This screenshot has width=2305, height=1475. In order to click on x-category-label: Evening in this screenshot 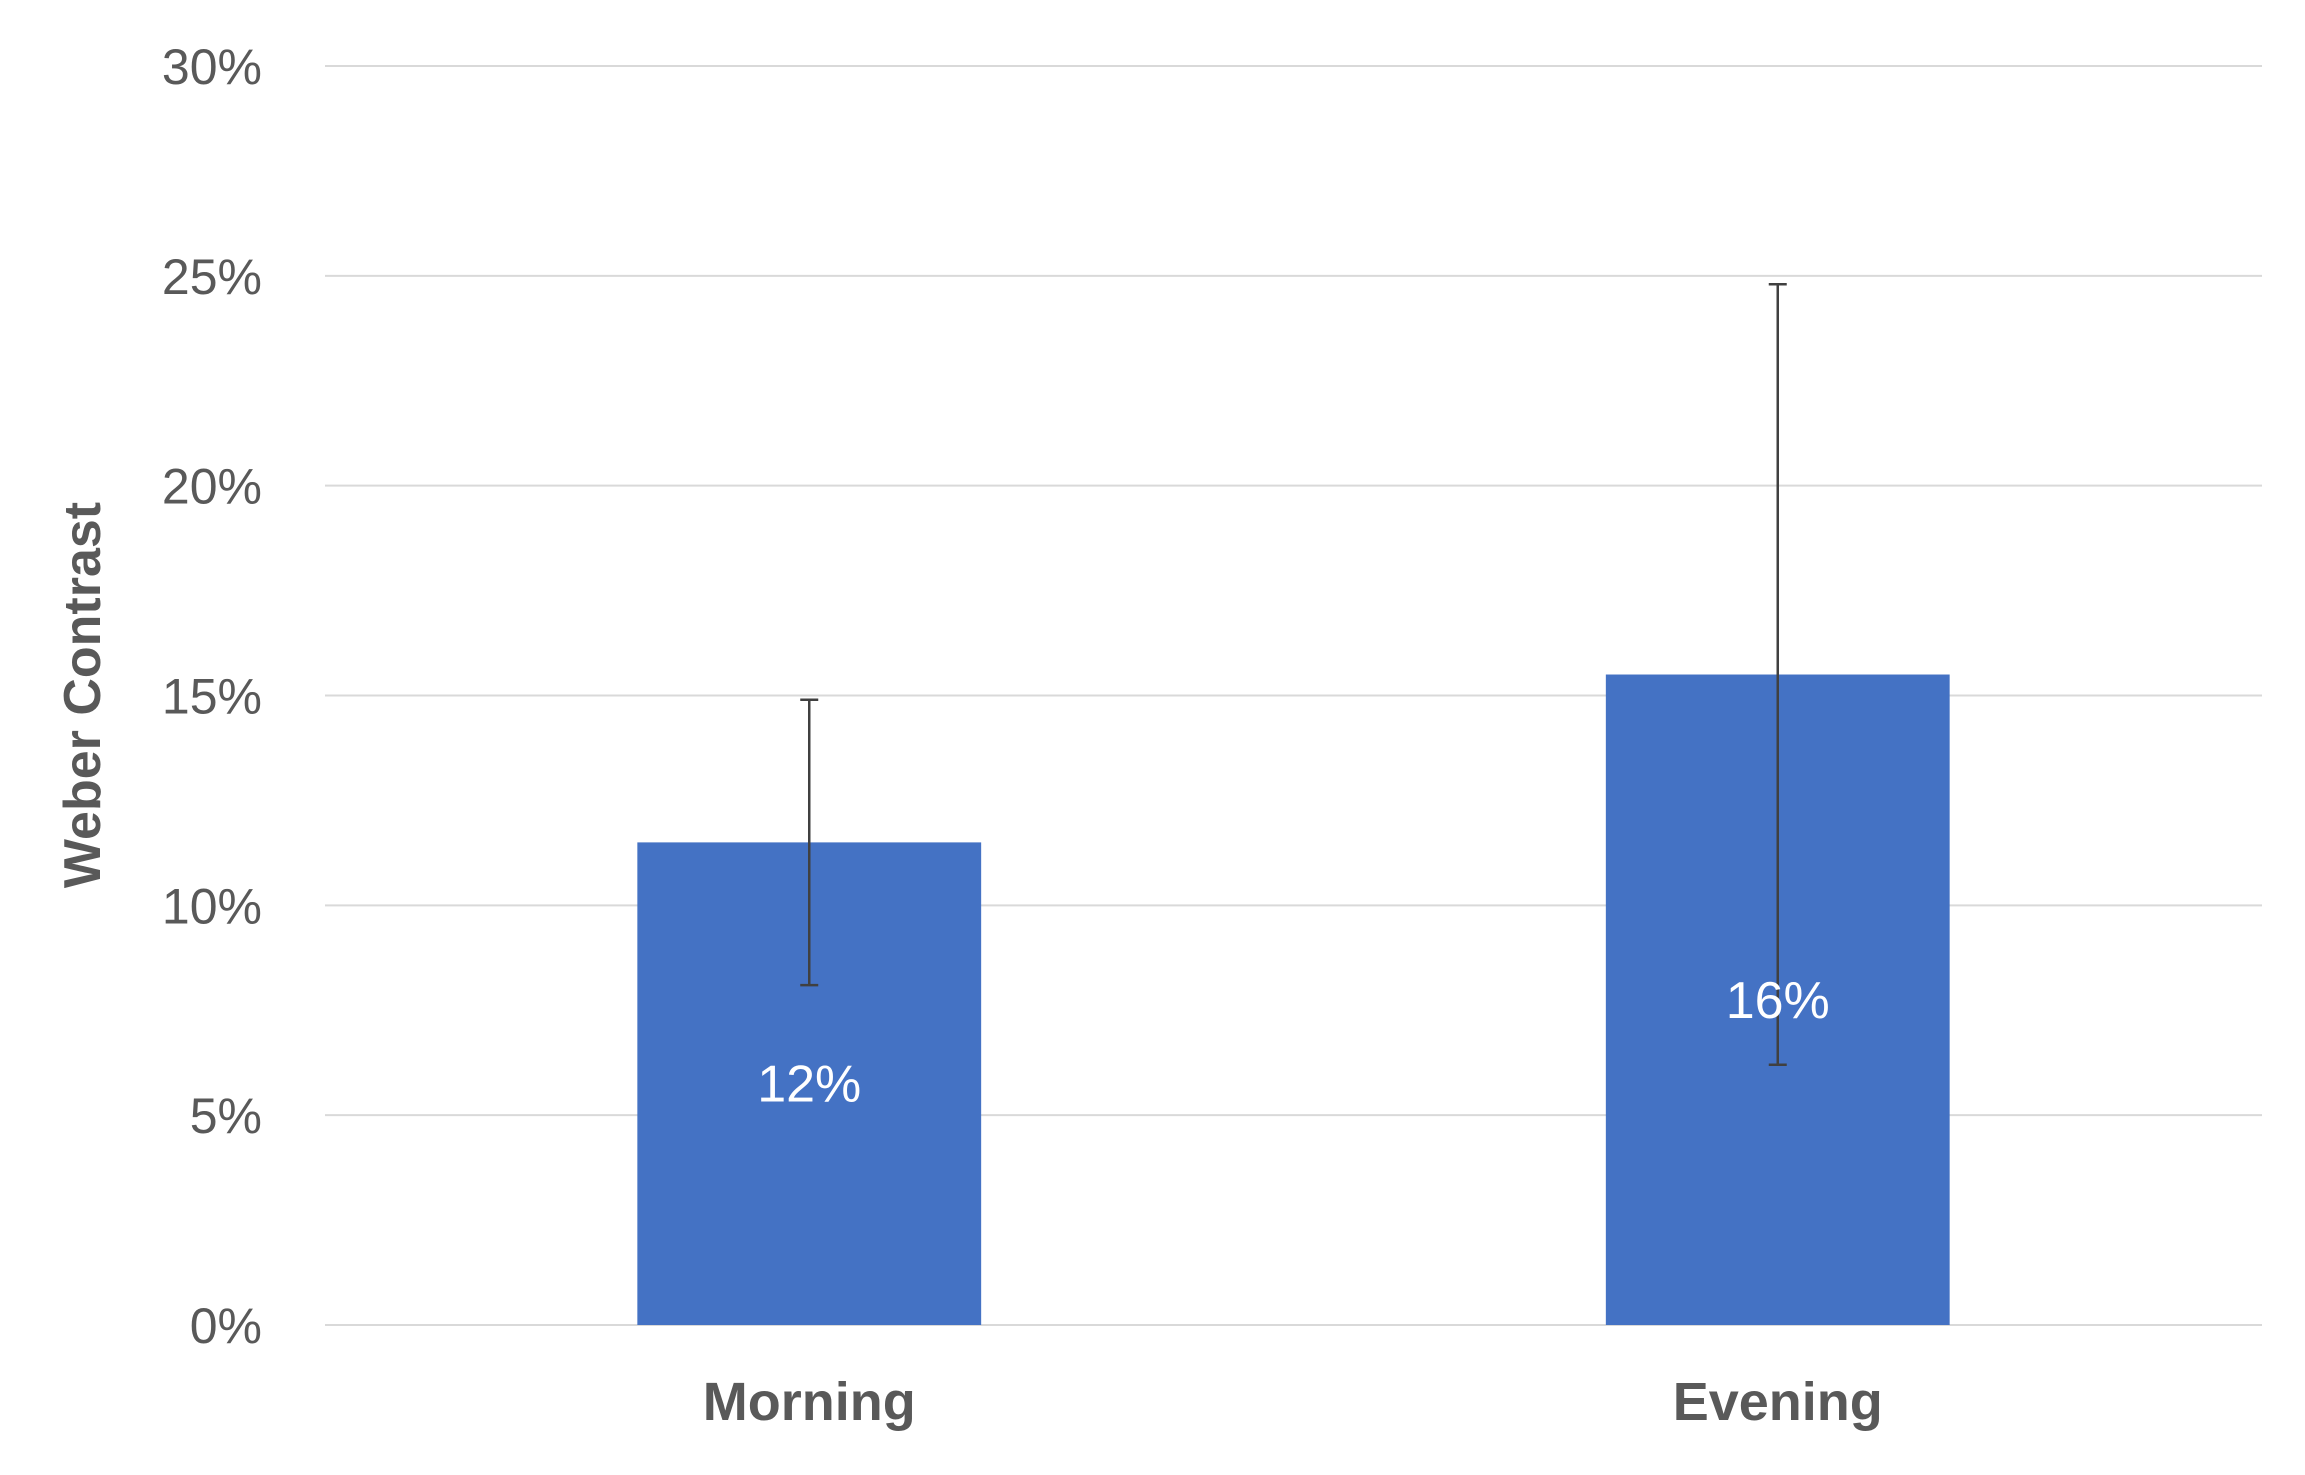, I will do `click(1778, 1402)`.